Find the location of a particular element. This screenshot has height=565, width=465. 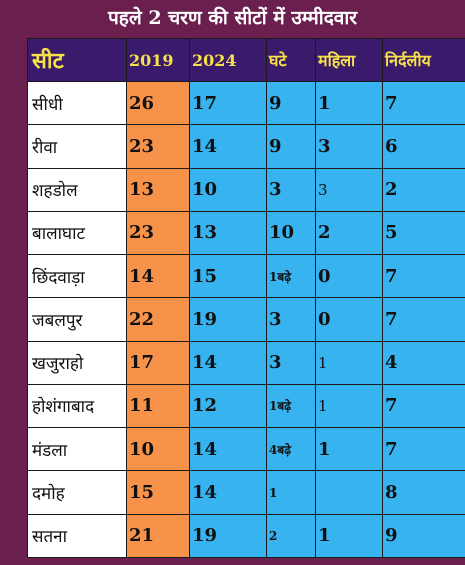

value-2024-cell: 17 is located at coordinates (228, 103).